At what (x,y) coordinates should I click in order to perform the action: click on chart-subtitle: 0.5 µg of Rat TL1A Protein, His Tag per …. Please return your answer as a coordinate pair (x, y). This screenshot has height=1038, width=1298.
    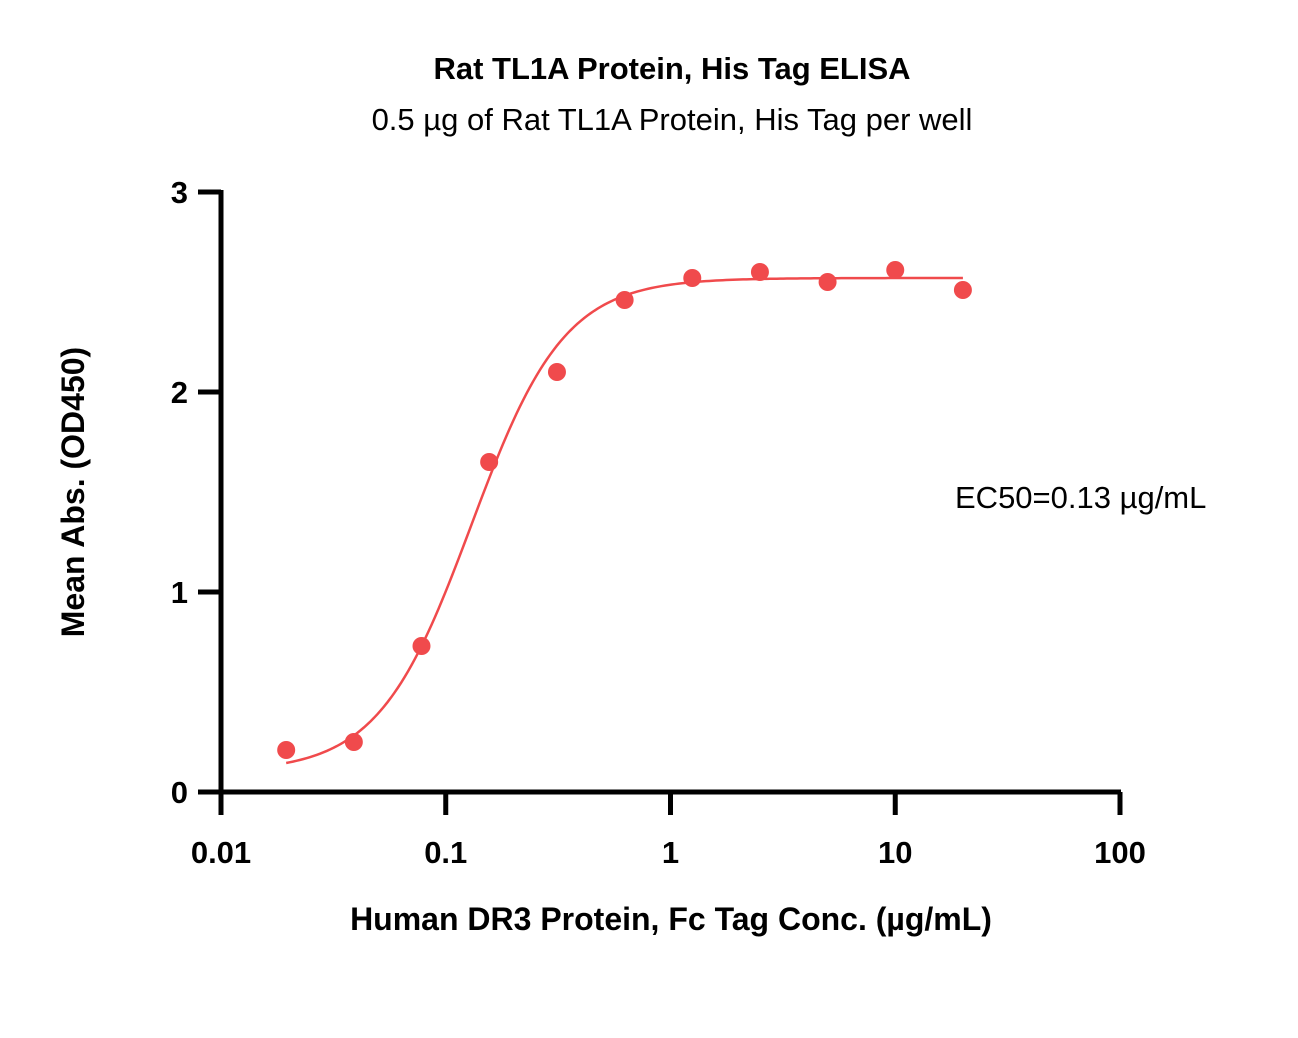
    Looking at the image, I should click on (672, 119).